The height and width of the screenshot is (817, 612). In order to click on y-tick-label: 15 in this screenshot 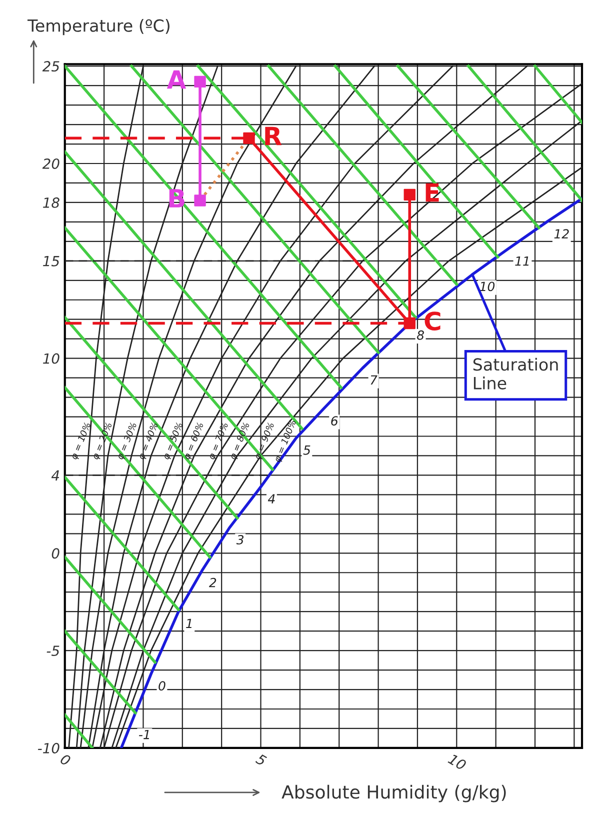, I will do `click(51, 261)`.